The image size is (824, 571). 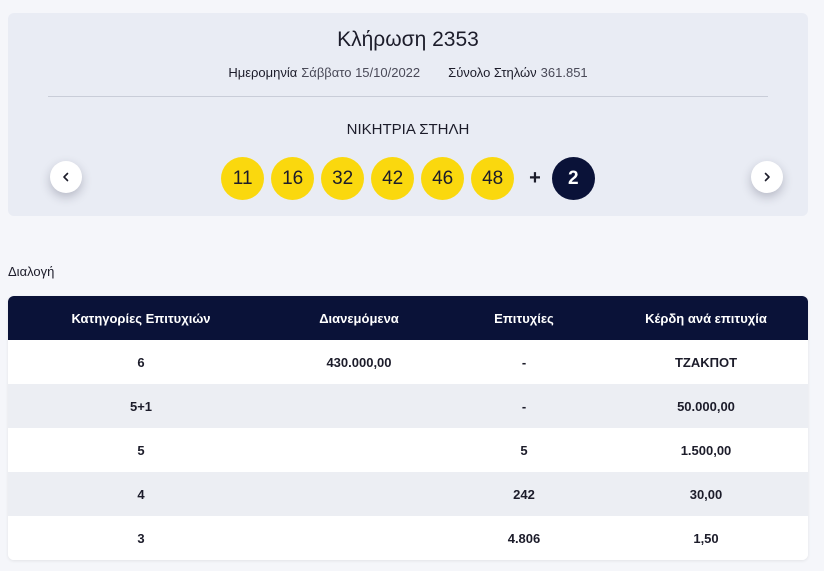 I want to click on chevron-left-icon, so click(x=66, y=177).